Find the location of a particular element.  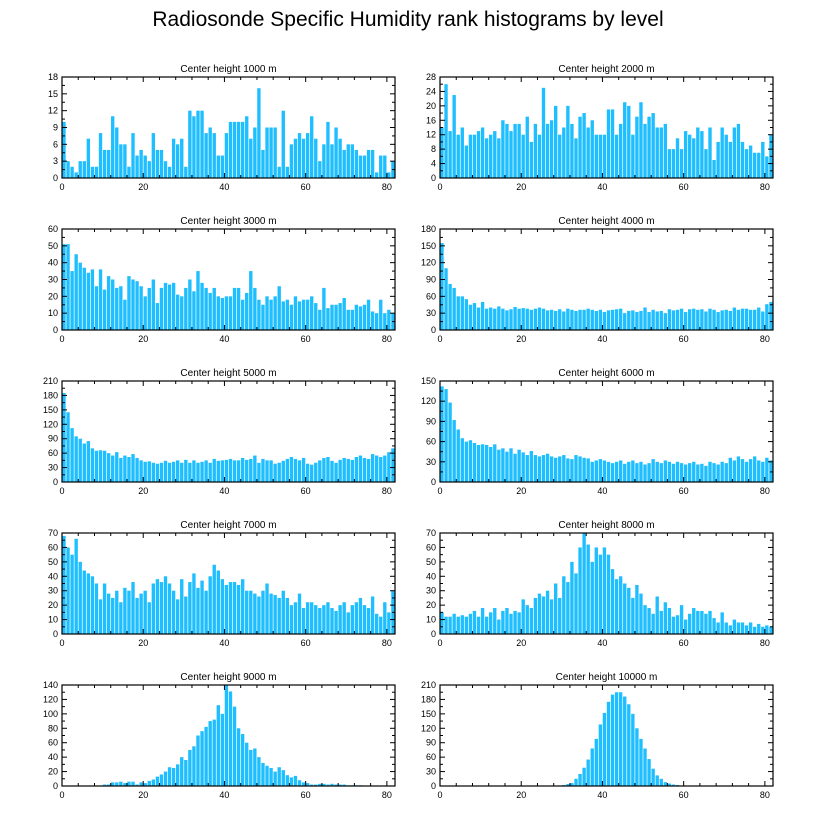

x-tick-label: 20 is located at coordinates (521, 795).